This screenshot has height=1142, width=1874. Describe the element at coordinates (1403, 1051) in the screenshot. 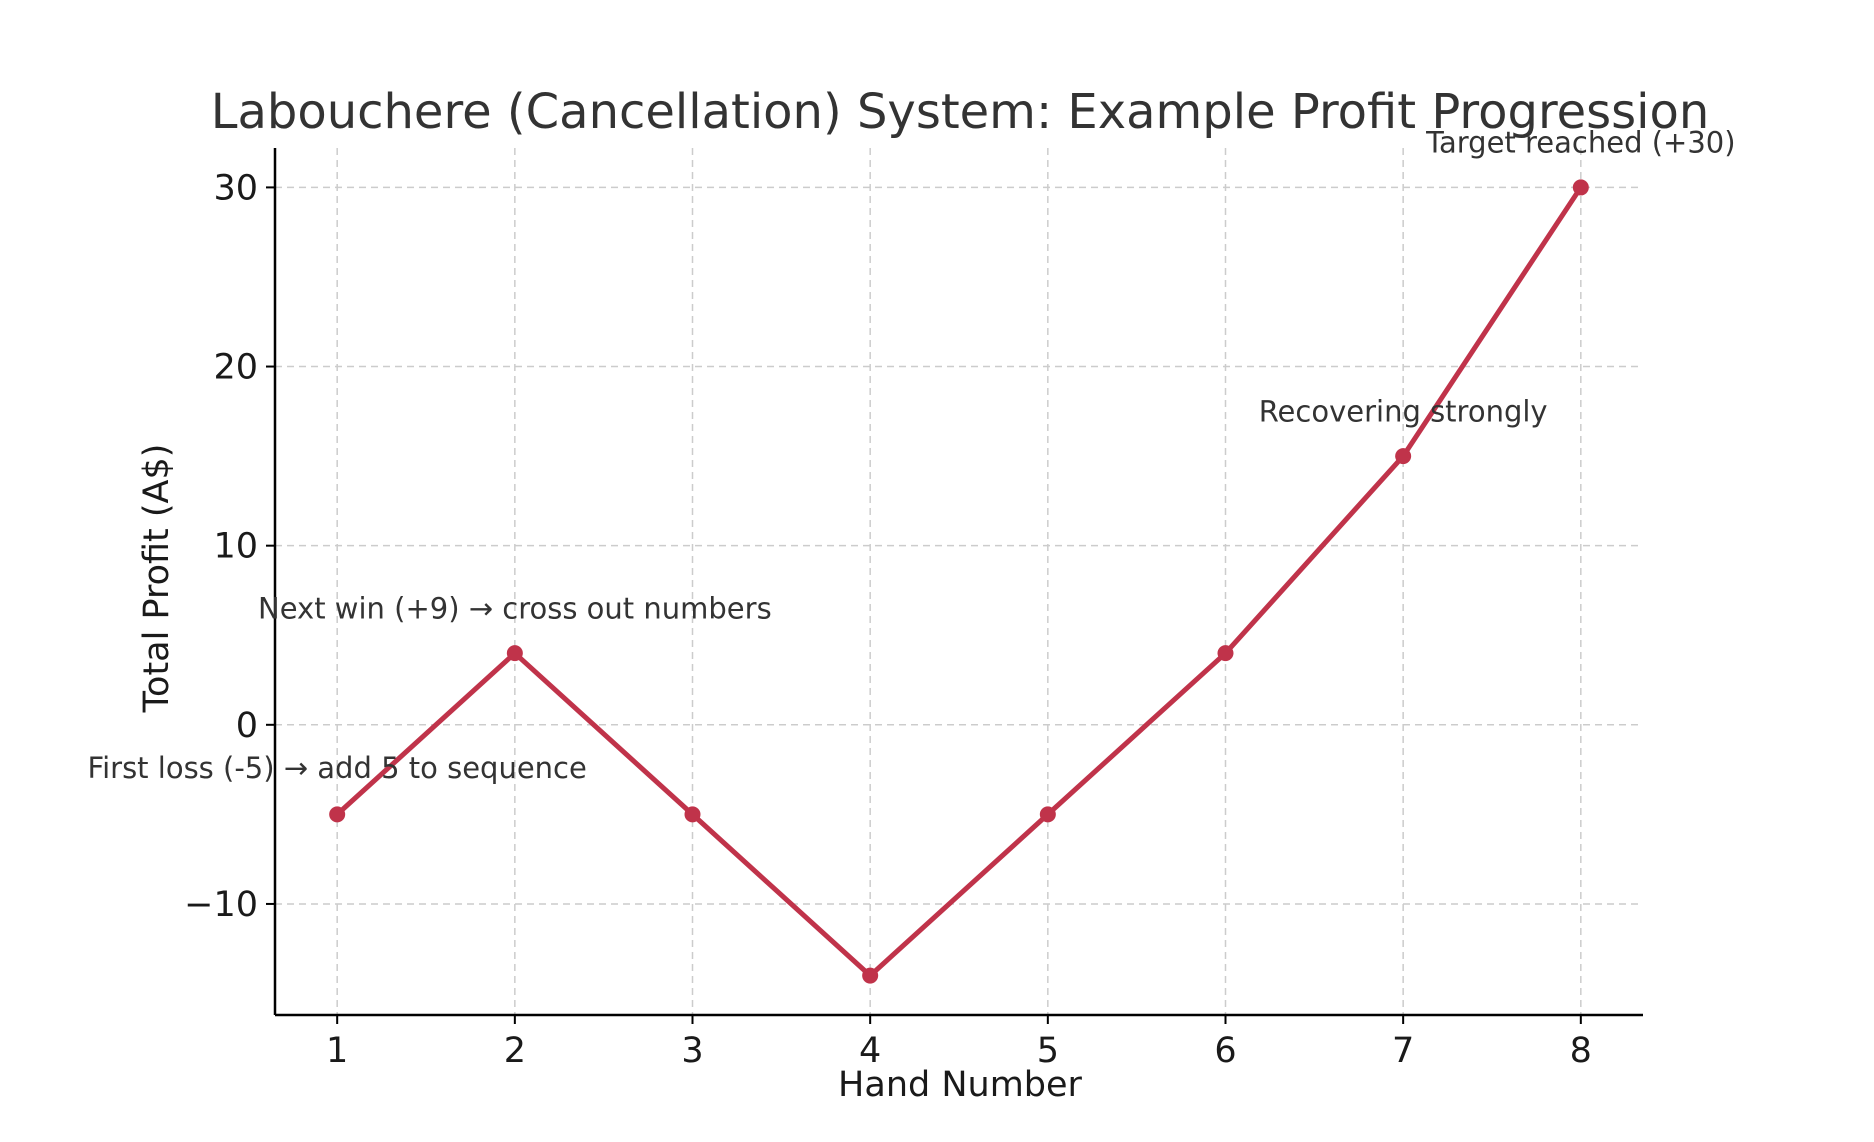

I see `x-tick-label-7: 7` at that location.